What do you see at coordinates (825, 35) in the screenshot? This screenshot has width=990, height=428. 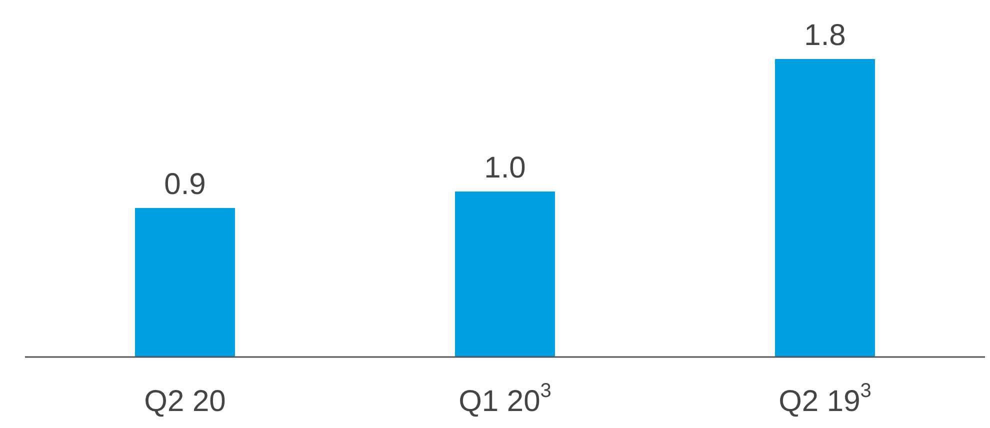 I see `data-label: 1.8` at bounding box center [825, 35].